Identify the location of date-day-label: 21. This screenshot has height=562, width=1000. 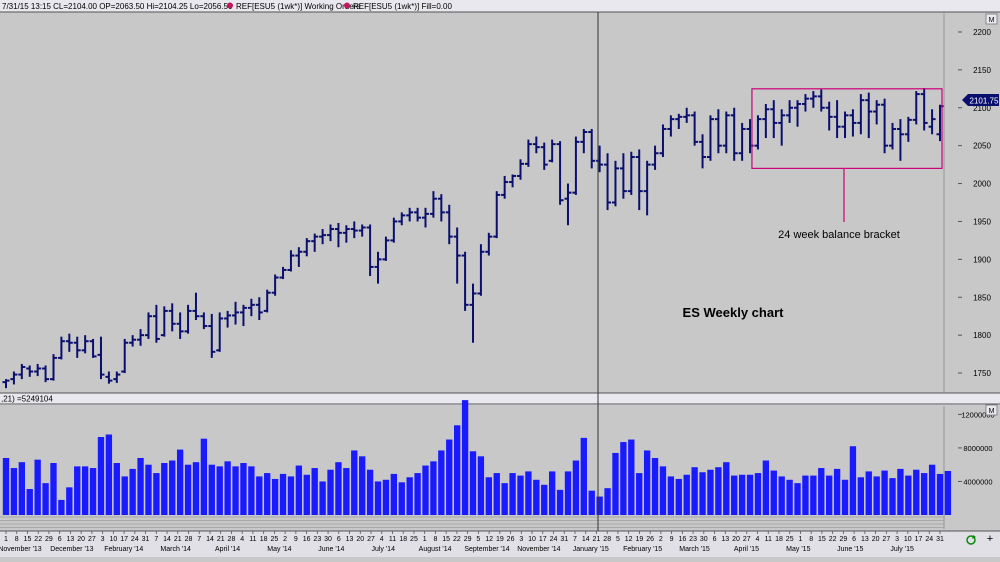
(221, 539).